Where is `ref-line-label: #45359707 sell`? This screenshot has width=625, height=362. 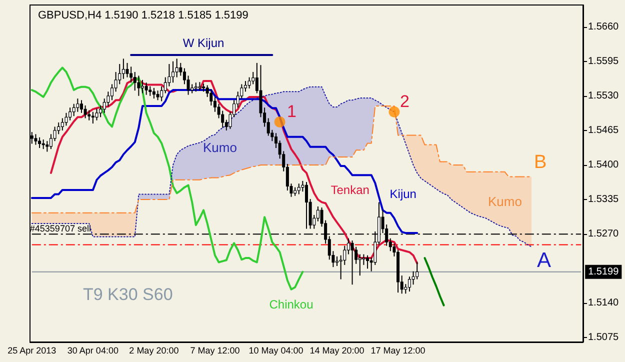 ref-line-label: #45359707 sell is located at coordinates (60, 229).